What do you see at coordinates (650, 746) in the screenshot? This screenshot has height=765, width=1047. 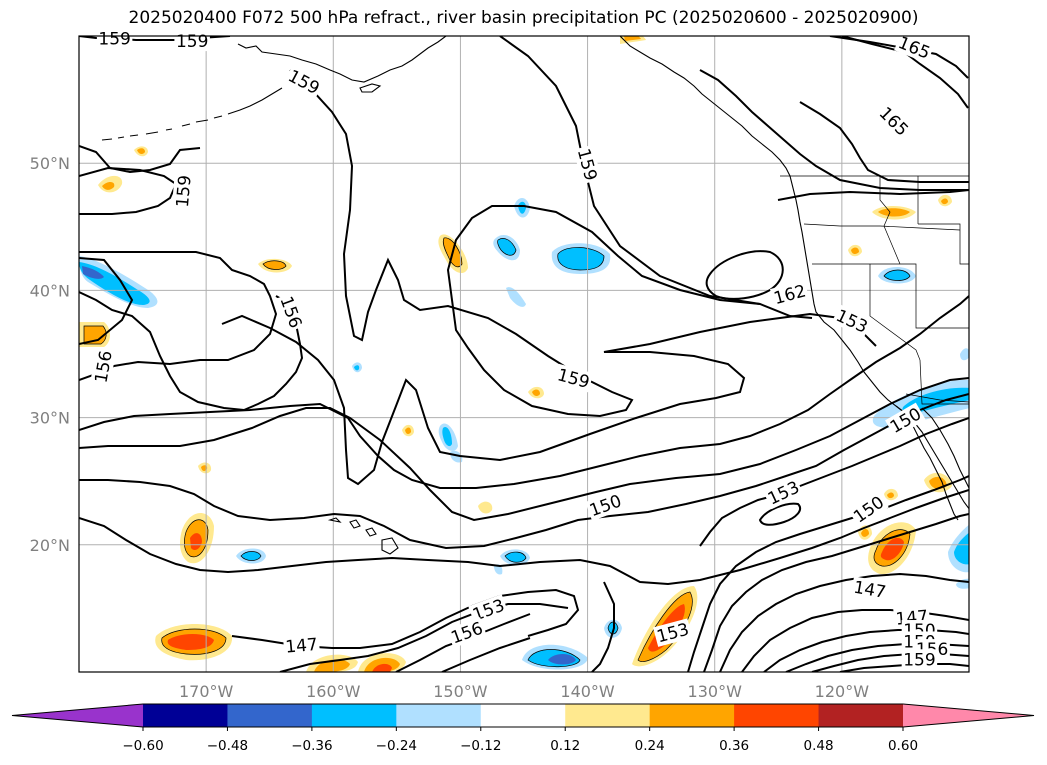 I see `colorbar-tick-label: 0.24` at bounding box center [650, 746].